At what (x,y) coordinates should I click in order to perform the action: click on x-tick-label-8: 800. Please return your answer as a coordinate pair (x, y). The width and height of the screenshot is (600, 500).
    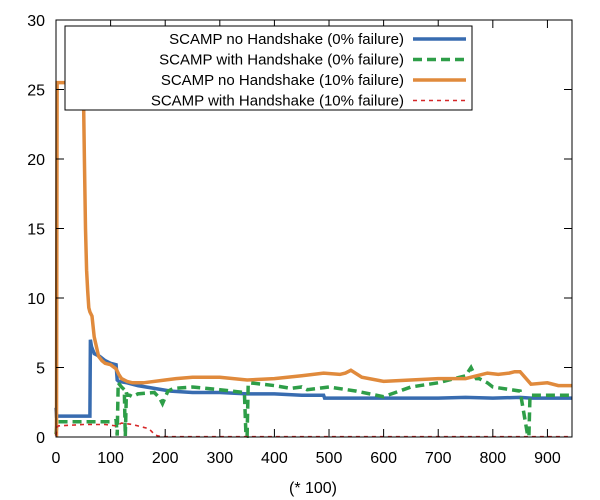
    Looking at the image, I should click on (492, 458).